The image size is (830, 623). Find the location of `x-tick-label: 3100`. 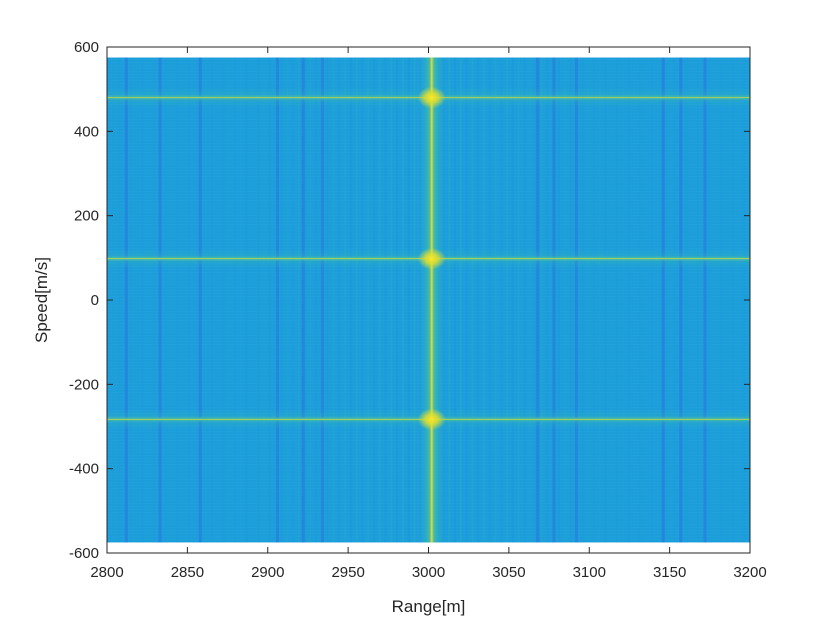

x-tick-label: 3100 is located at coordinates (589, 572).